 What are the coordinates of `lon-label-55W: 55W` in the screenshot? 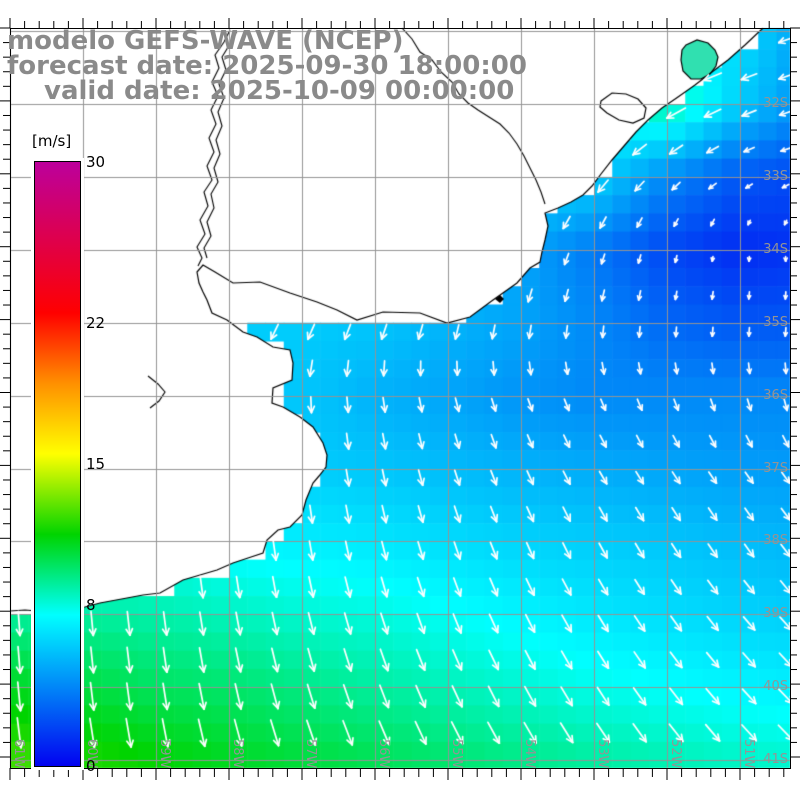 It's located at (456, 754).